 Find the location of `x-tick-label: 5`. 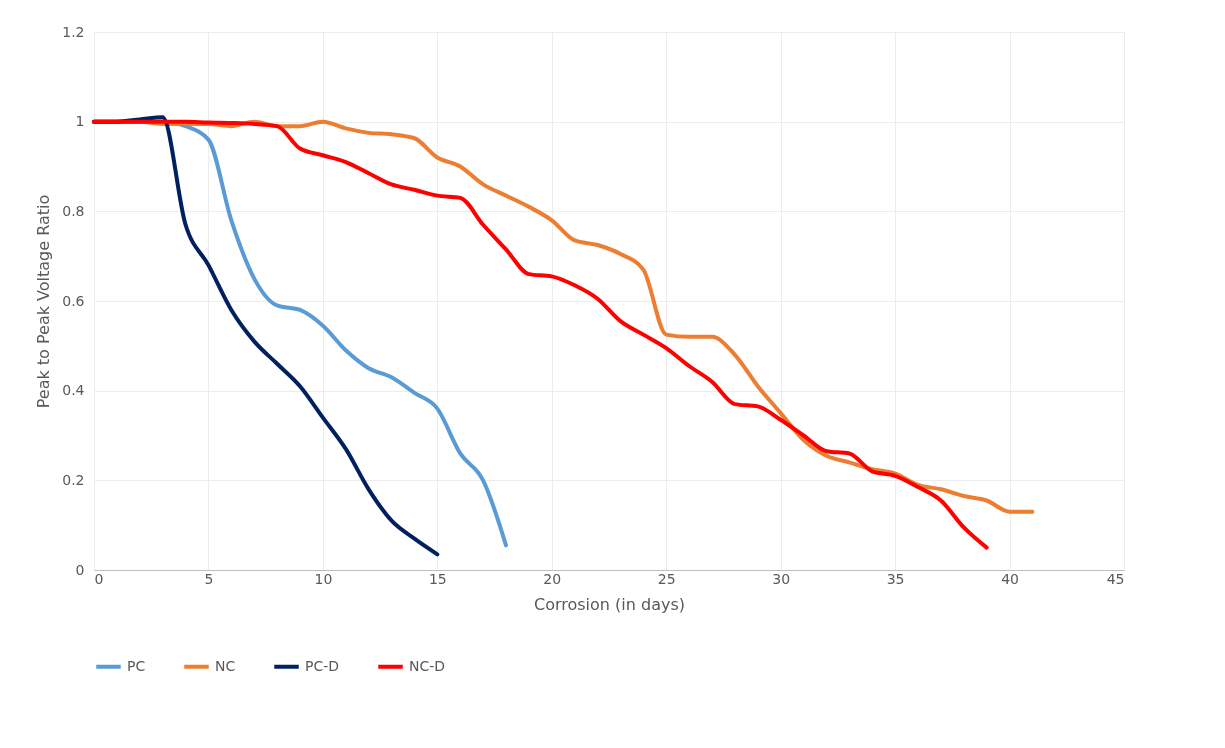

x-tick-label: 5 is located at coordinates (209, 578).